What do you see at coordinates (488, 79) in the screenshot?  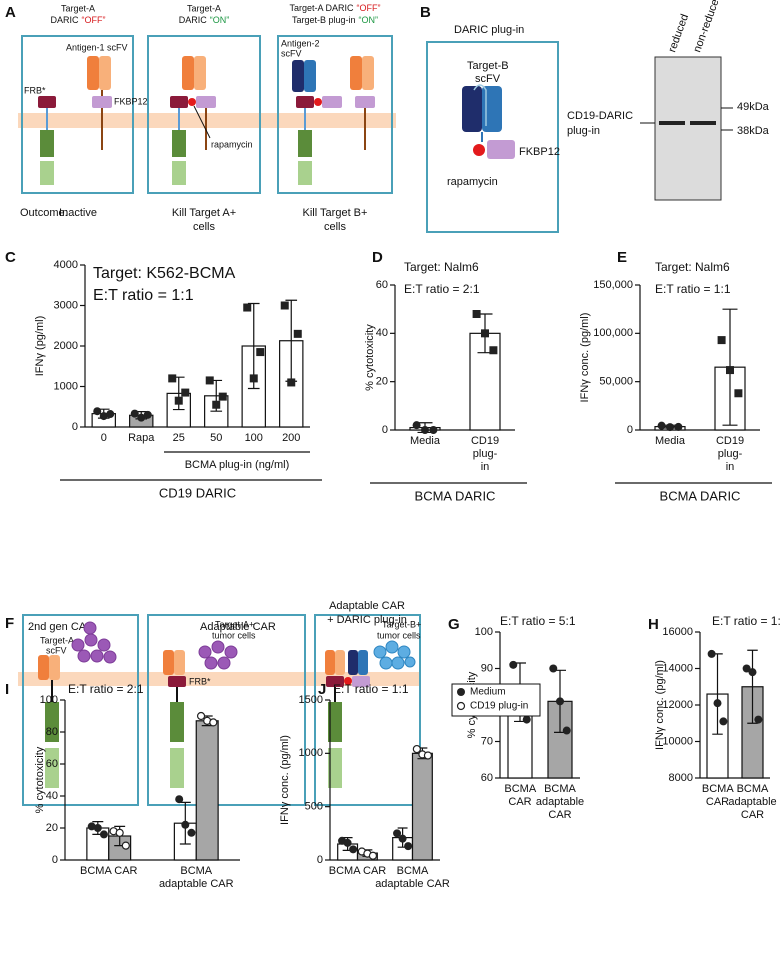 I see `label: scFV` at bounding box center [488, 79].